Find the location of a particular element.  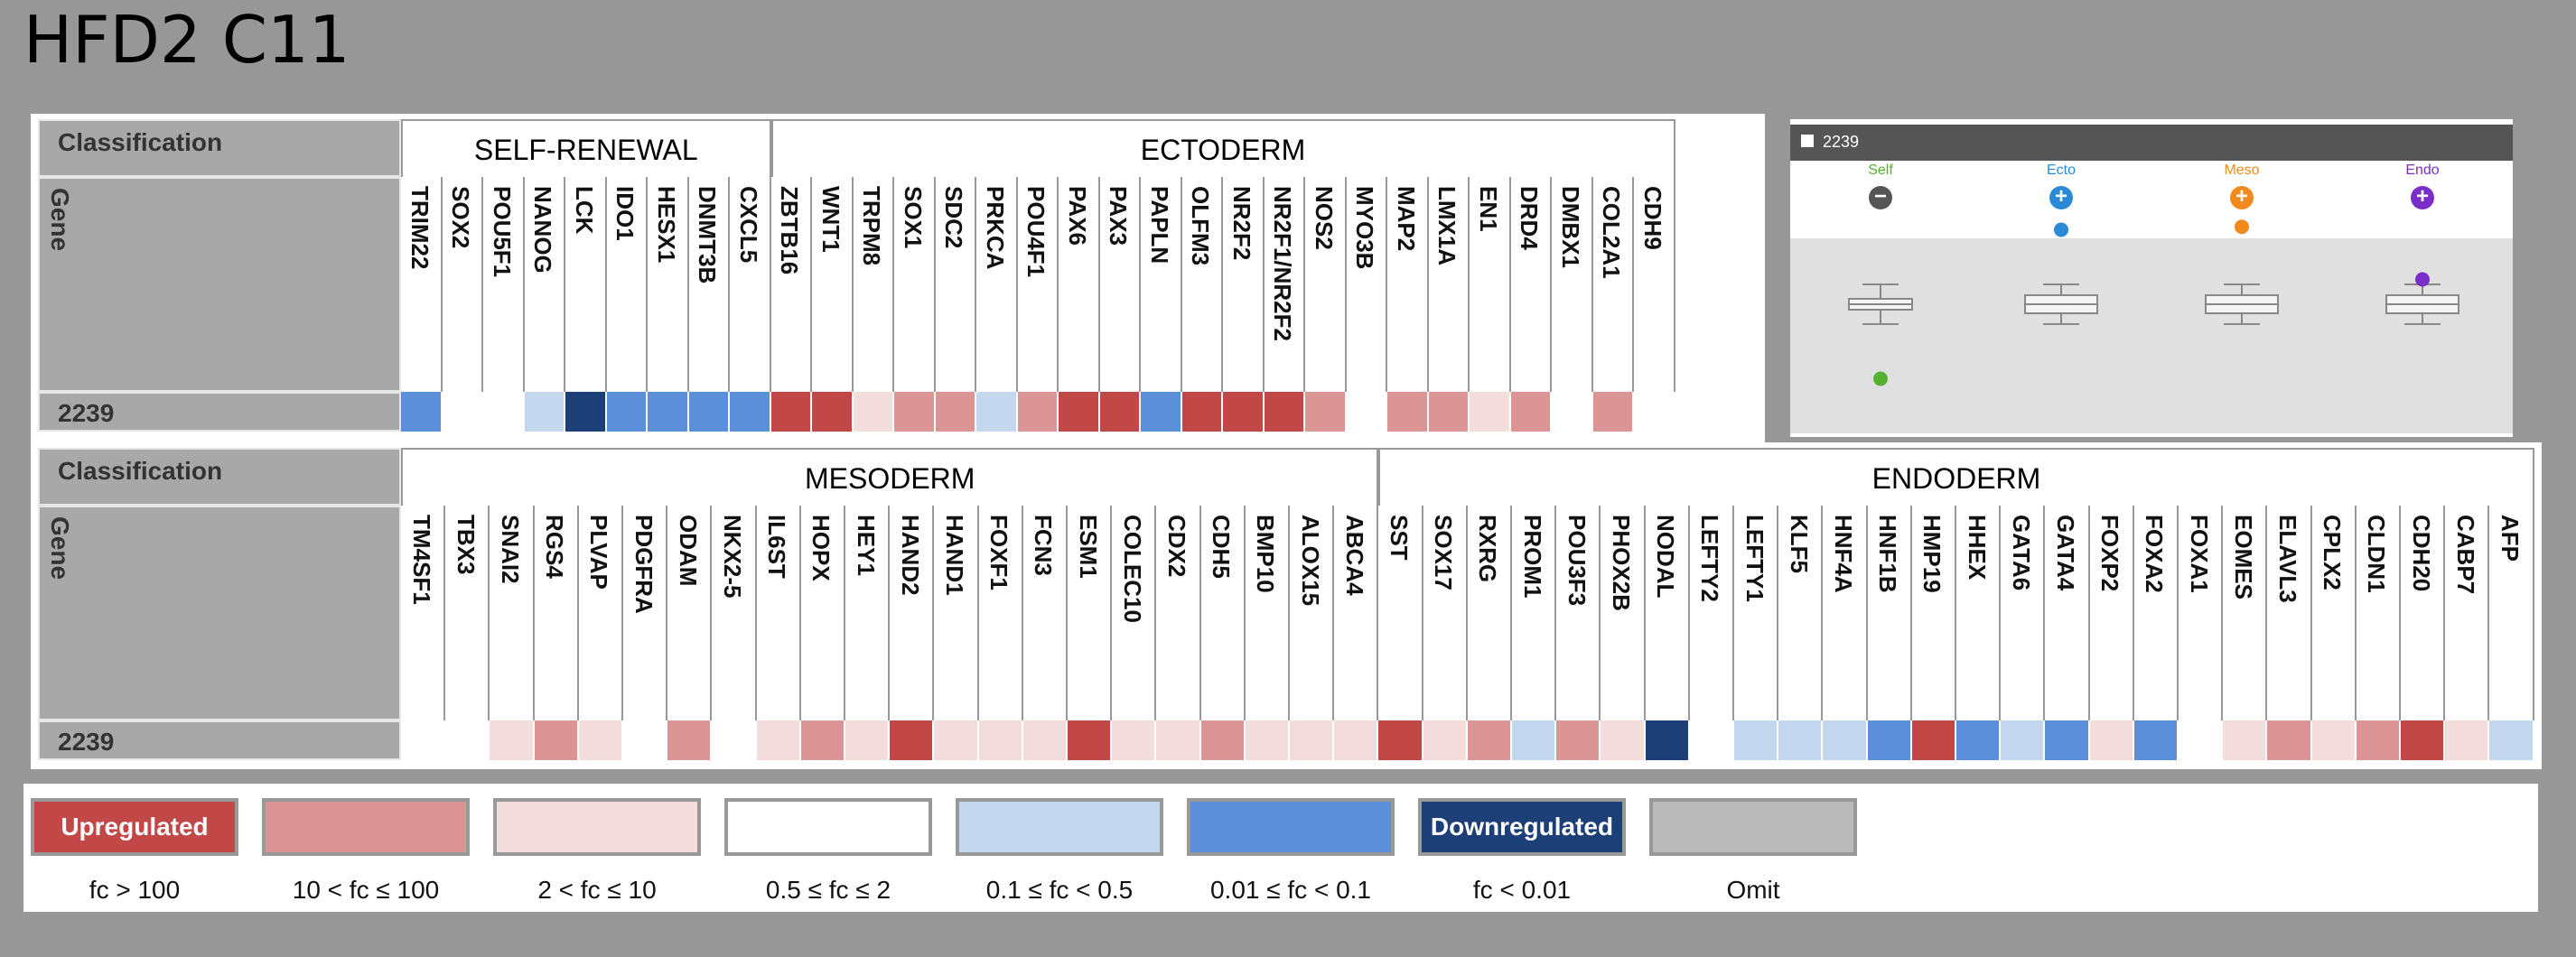

gene-name: LEFTY2 is located at coordinates (1710, 558).